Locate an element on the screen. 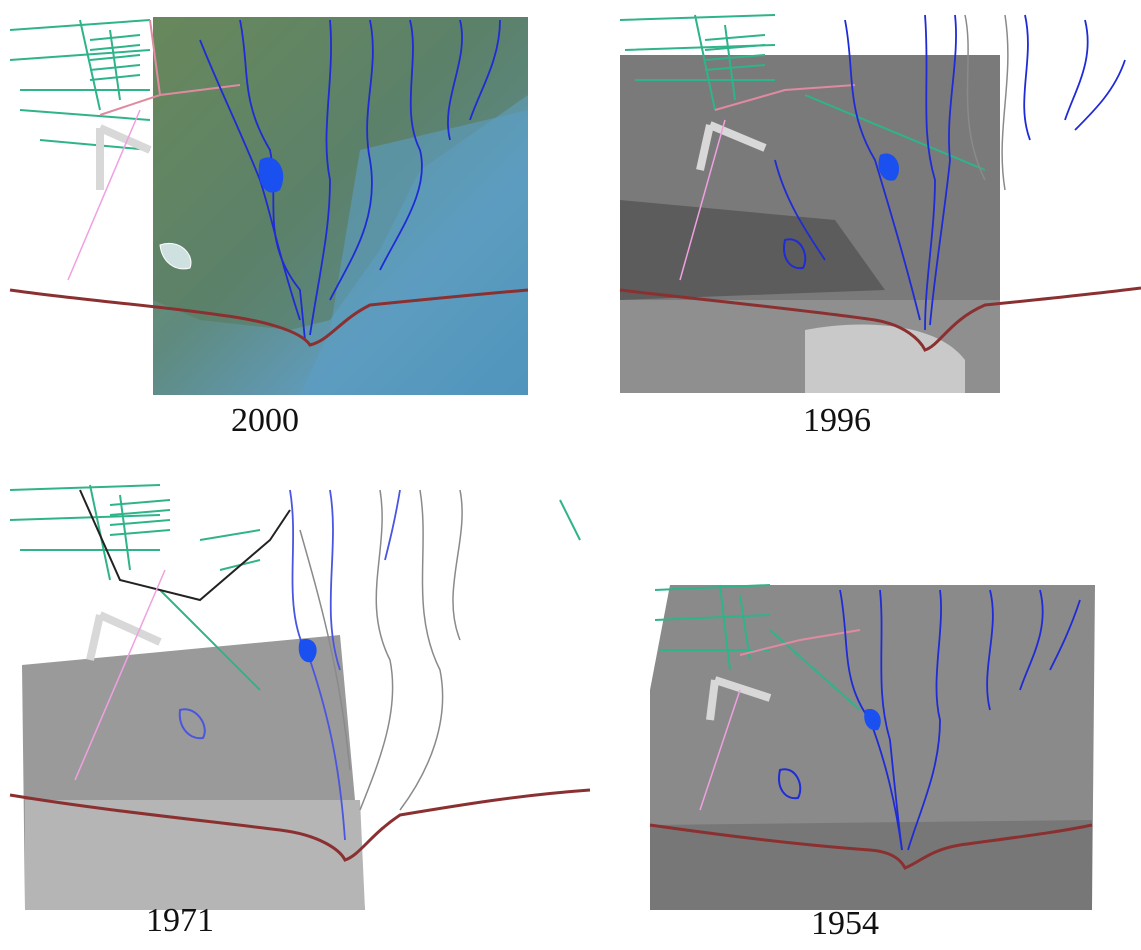  year-label: 1996 is located at coordinates (837, 420).